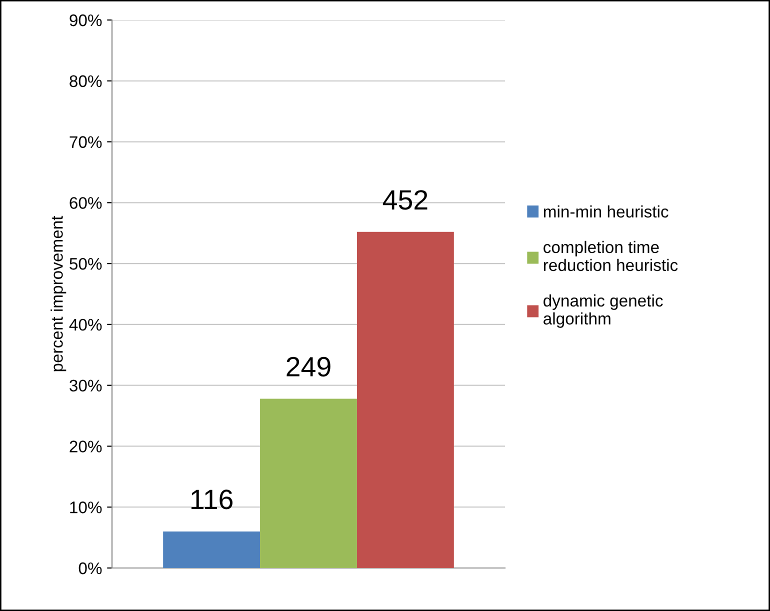  I want to click on y-tick-label: 0%, so click(90, 568).